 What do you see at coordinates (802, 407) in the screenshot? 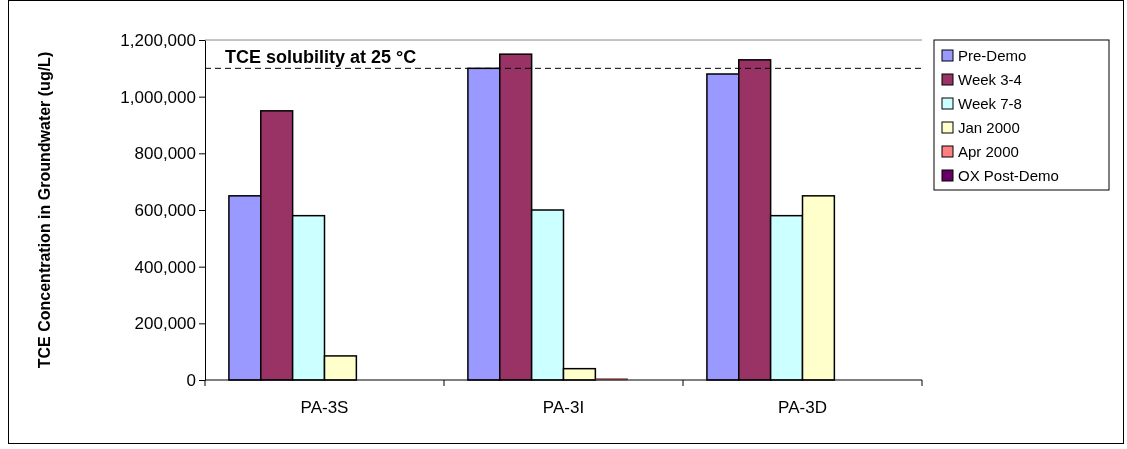
I see `x-tick-label: PA-3D` at bounding box center [802, 407].